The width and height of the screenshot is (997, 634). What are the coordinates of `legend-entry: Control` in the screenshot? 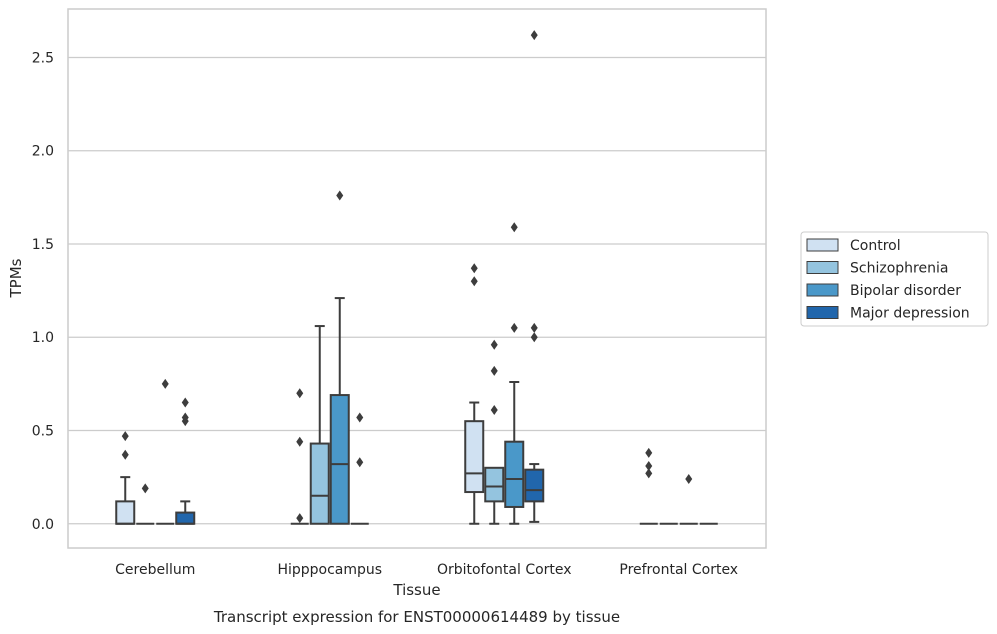 It's located at (875, 246).